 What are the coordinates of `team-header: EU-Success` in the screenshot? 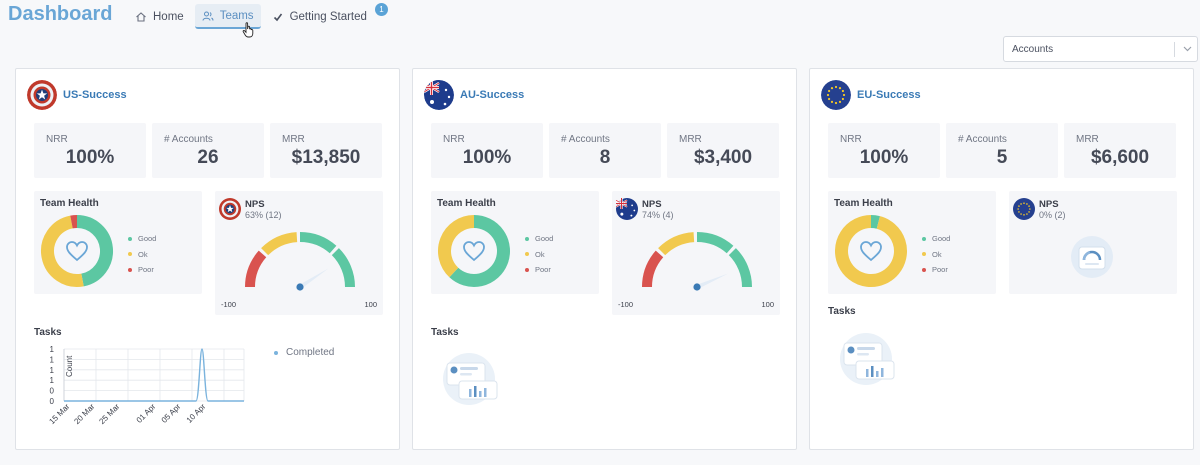 It's located at (871, 95).